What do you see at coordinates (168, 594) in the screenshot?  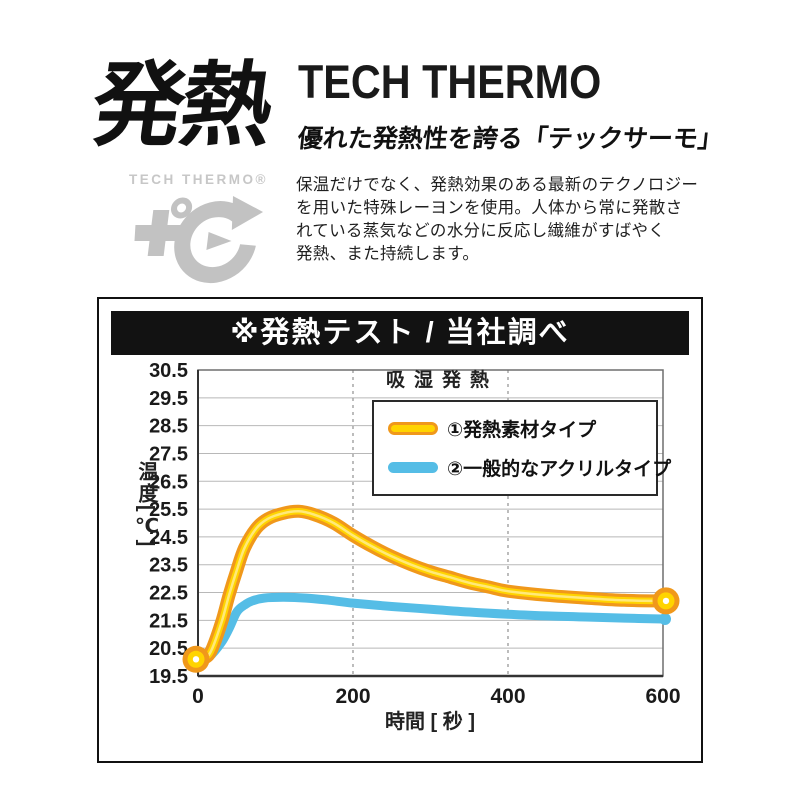 I see `y-tick-label: 22.5` at bounding box center [168, 594].